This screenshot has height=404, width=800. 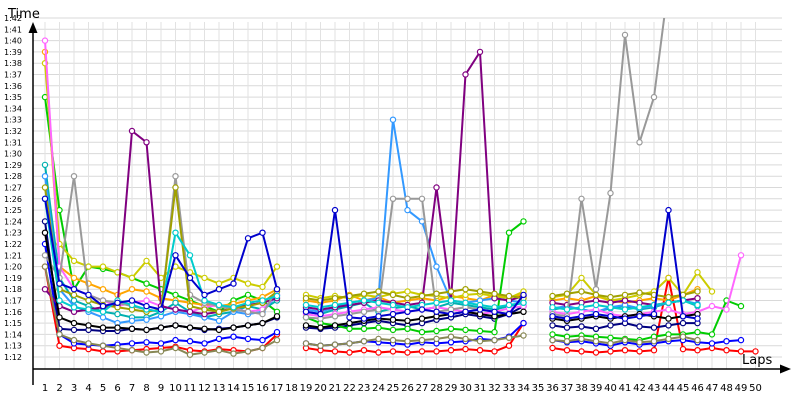 I want to click on y-tick-label: 1:14, so click(x=13, y=334).